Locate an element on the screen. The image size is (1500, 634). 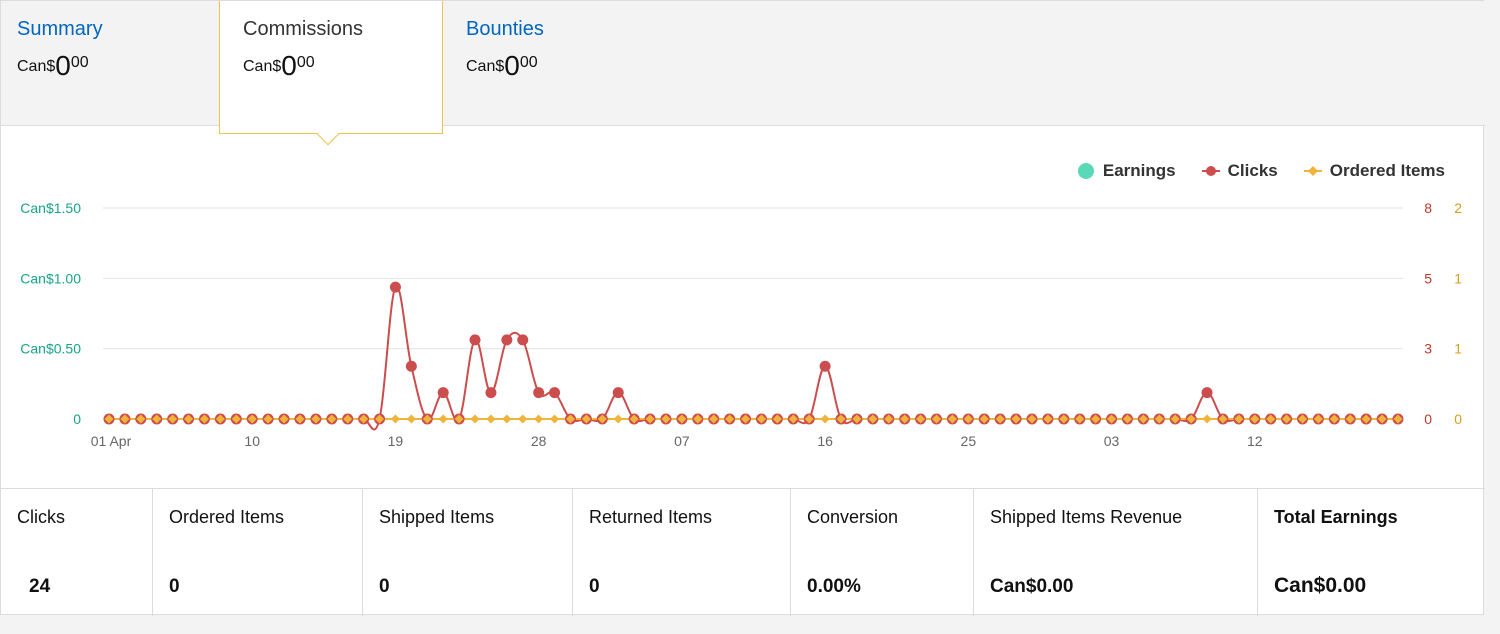
legend-ordered-items: Ordered Items is located at coordinates (1374, 171).